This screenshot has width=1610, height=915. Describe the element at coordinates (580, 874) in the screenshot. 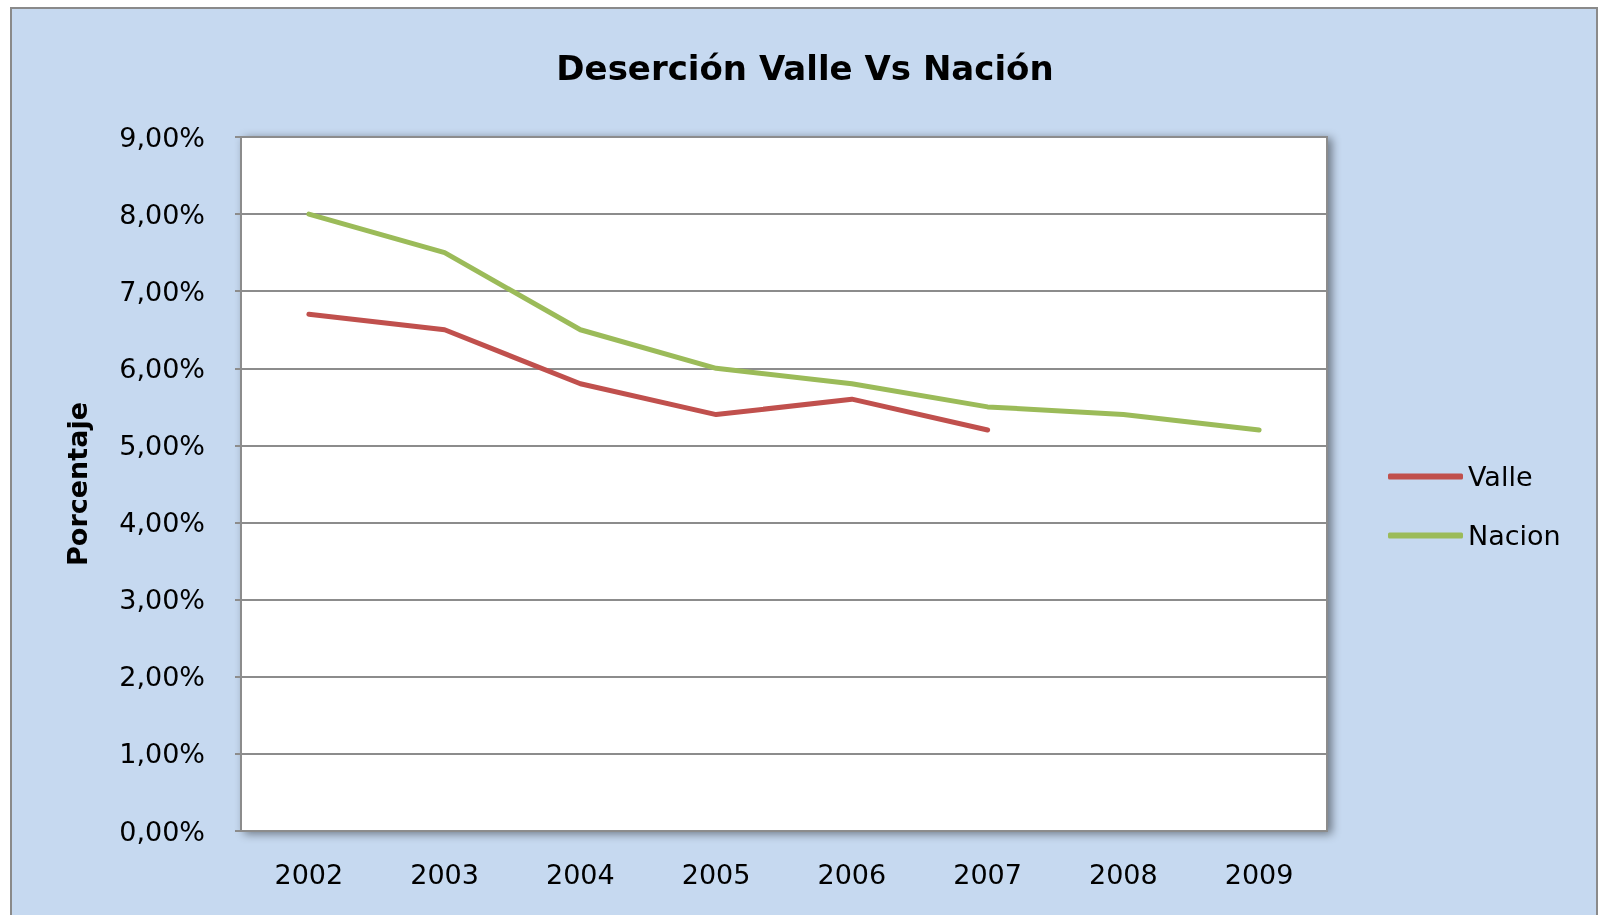

I see `x-tick-label: 2004` at that location.